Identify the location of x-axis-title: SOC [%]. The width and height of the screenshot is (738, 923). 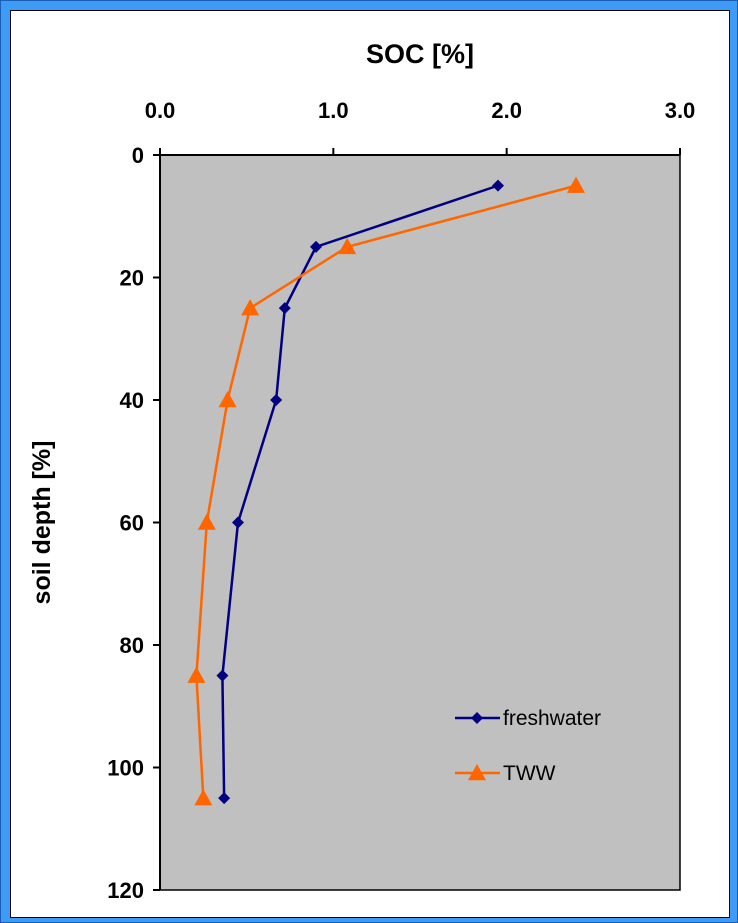
(420, 54).